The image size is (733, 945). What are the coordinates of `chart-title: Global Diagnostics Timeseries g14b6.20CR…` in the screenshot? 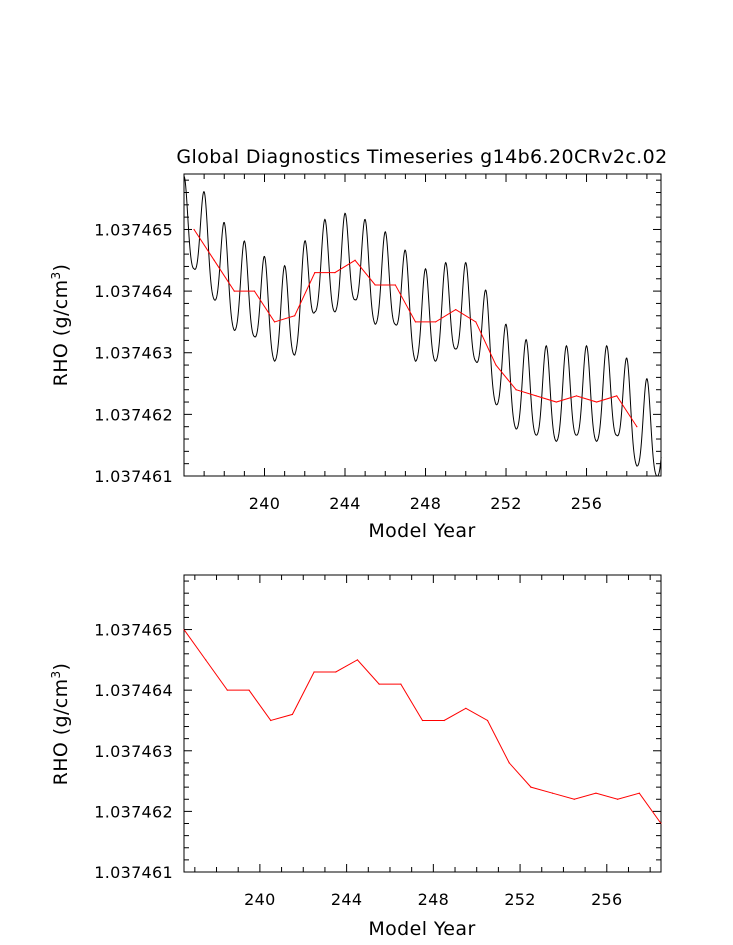 It's located at (421, 157).